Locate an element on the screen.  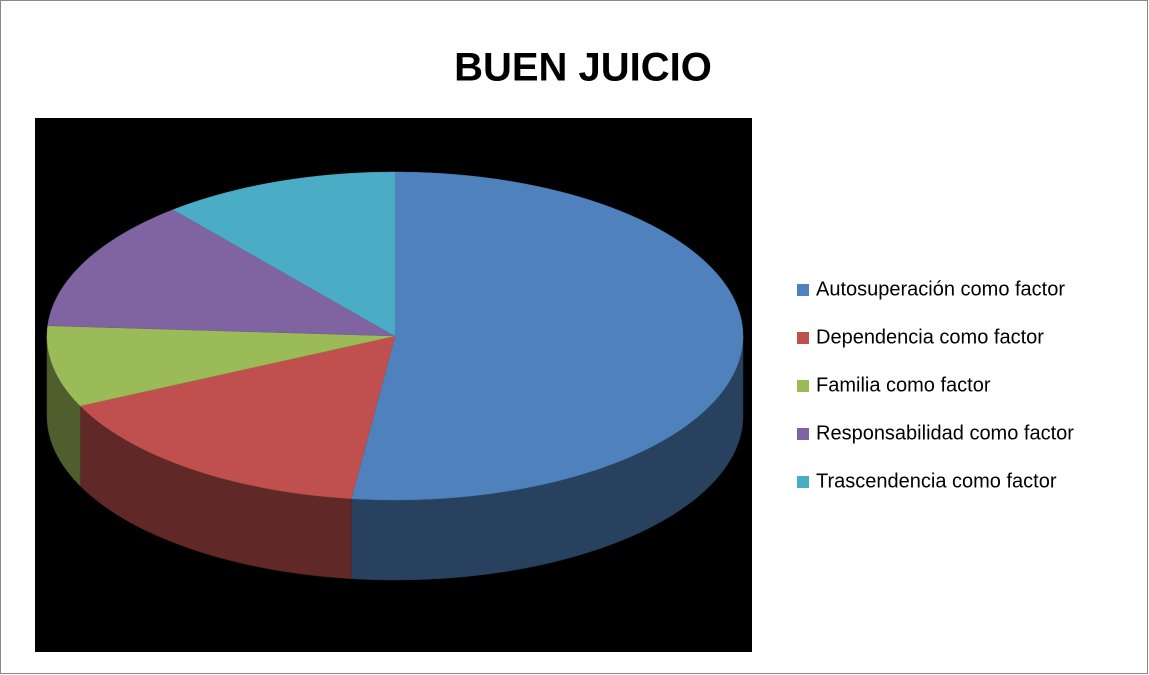
legend-label: Responsabilidad como factor is located at coordinates (945, 433).